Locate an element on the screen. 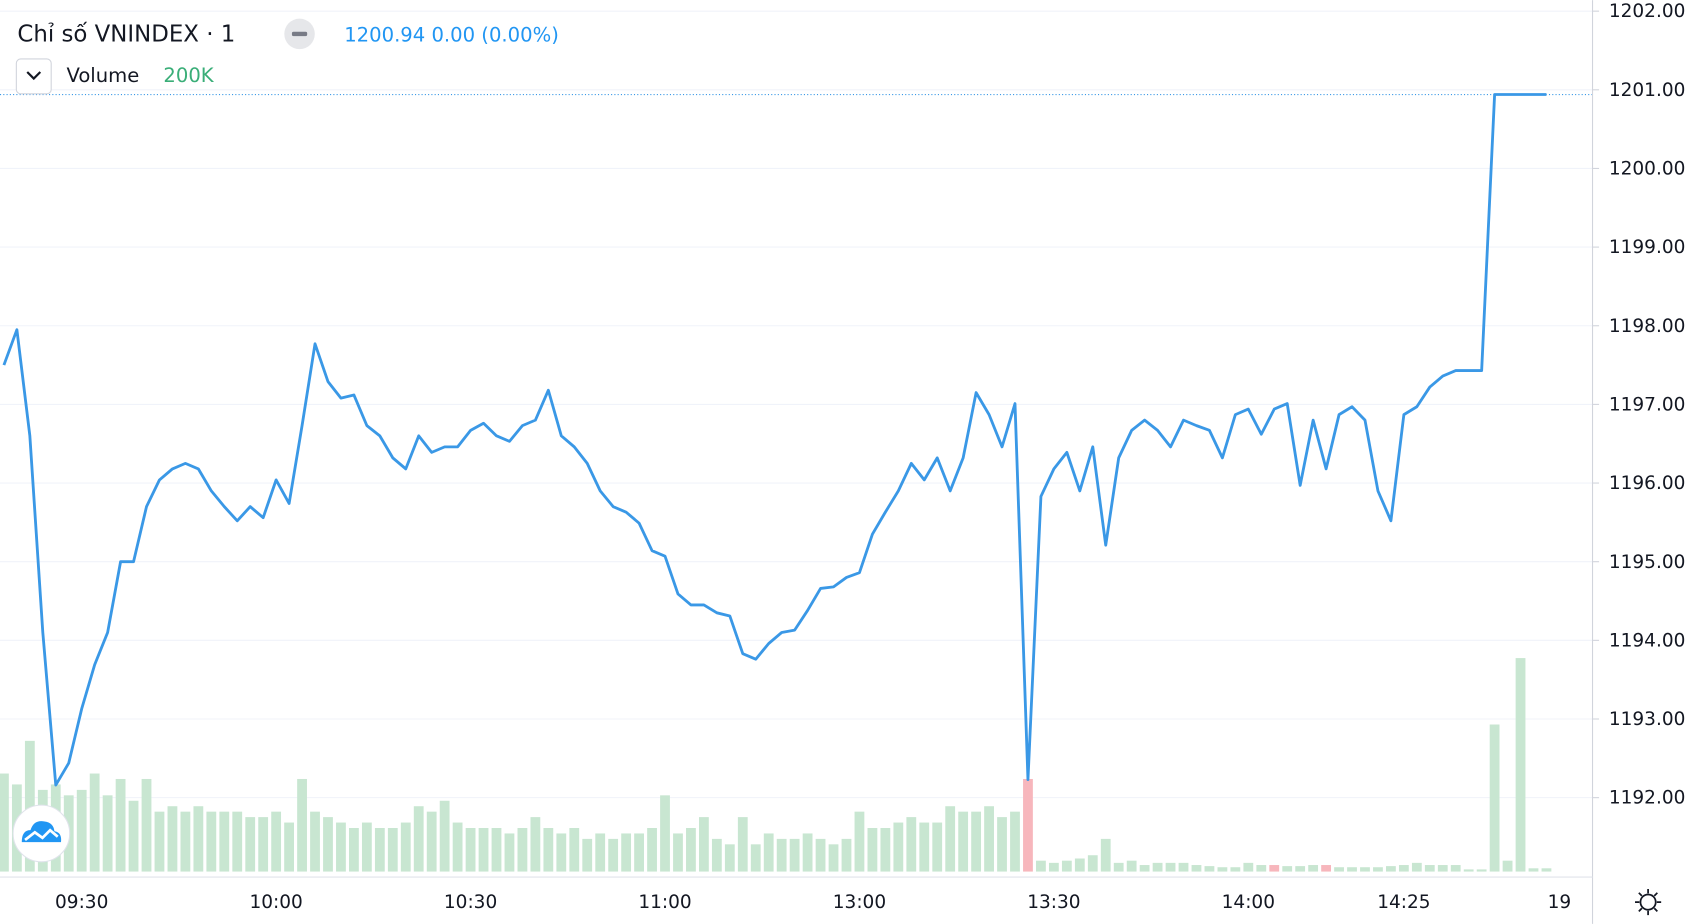 This screenshot has width=1708, height=924. y-tick-label: 1195.00 is located at coordinates (1647, 562).